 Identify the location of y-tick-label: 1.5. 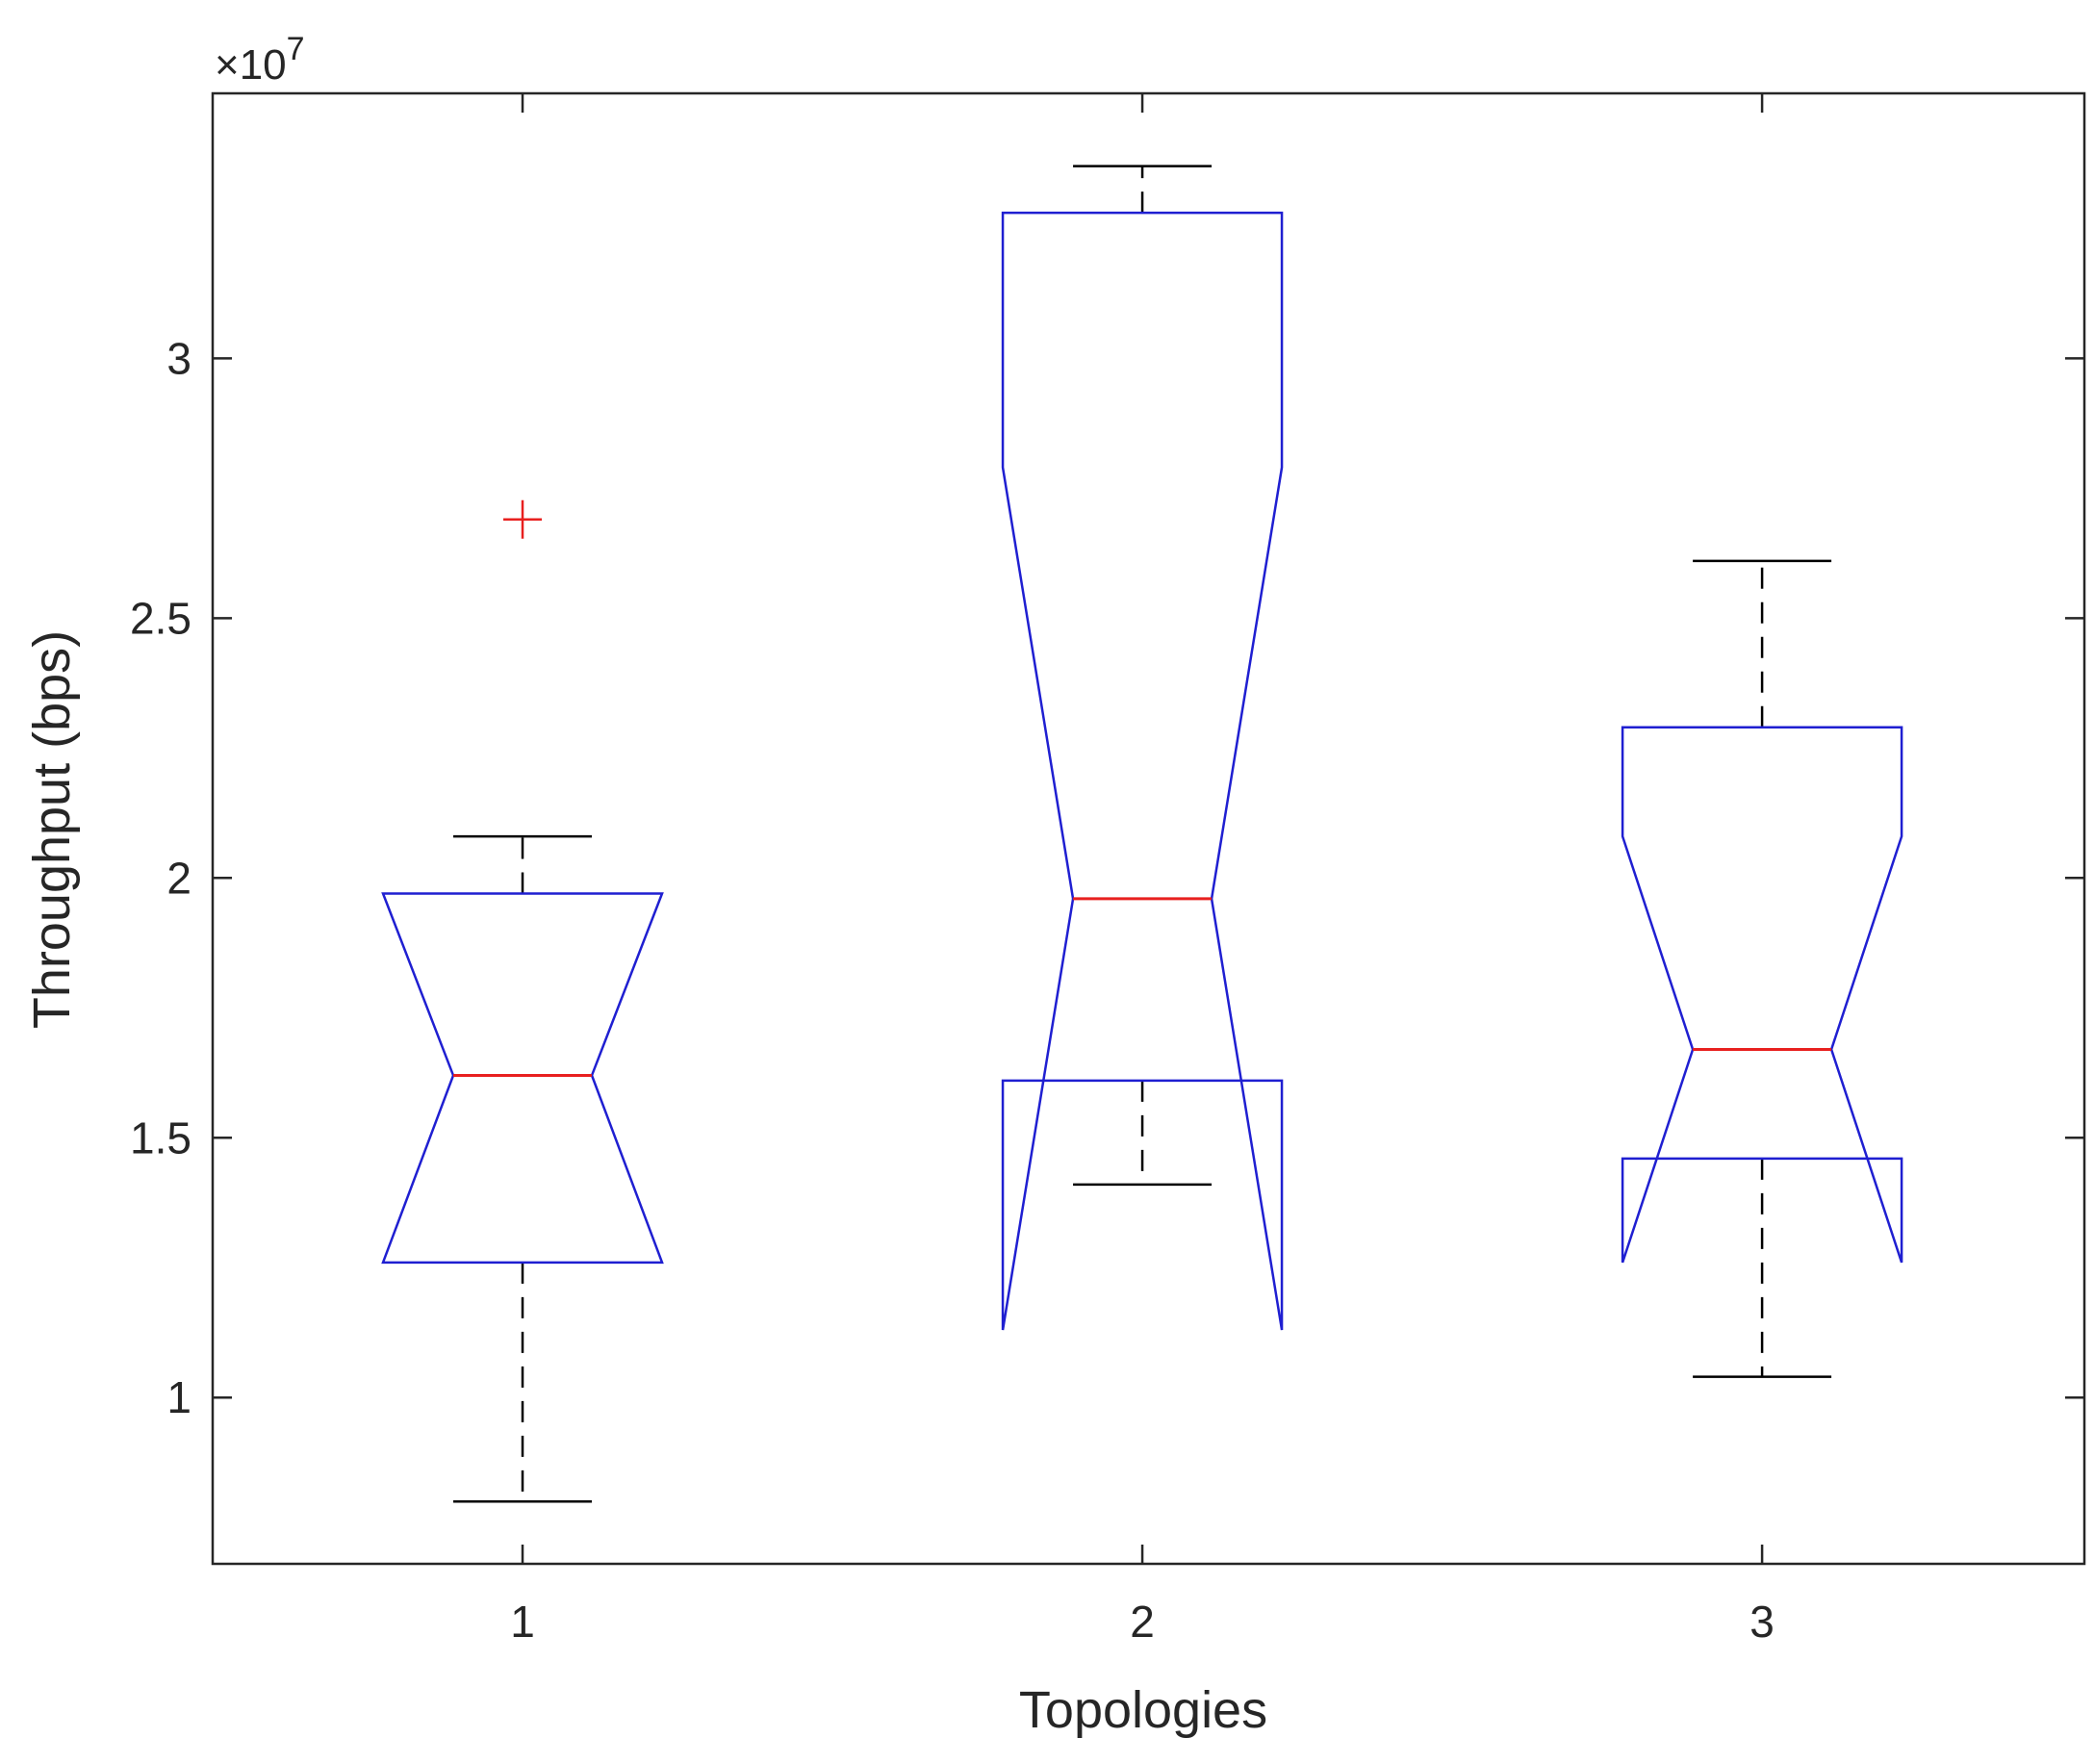
(161, 1137).